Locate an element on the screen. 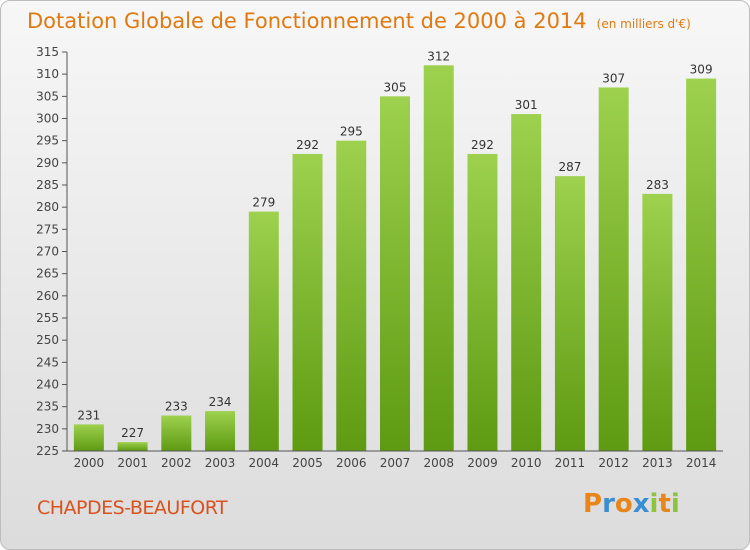 The height and width of the screenshot is (550, 750). bar-2003 is located at coordinates (220, 431).